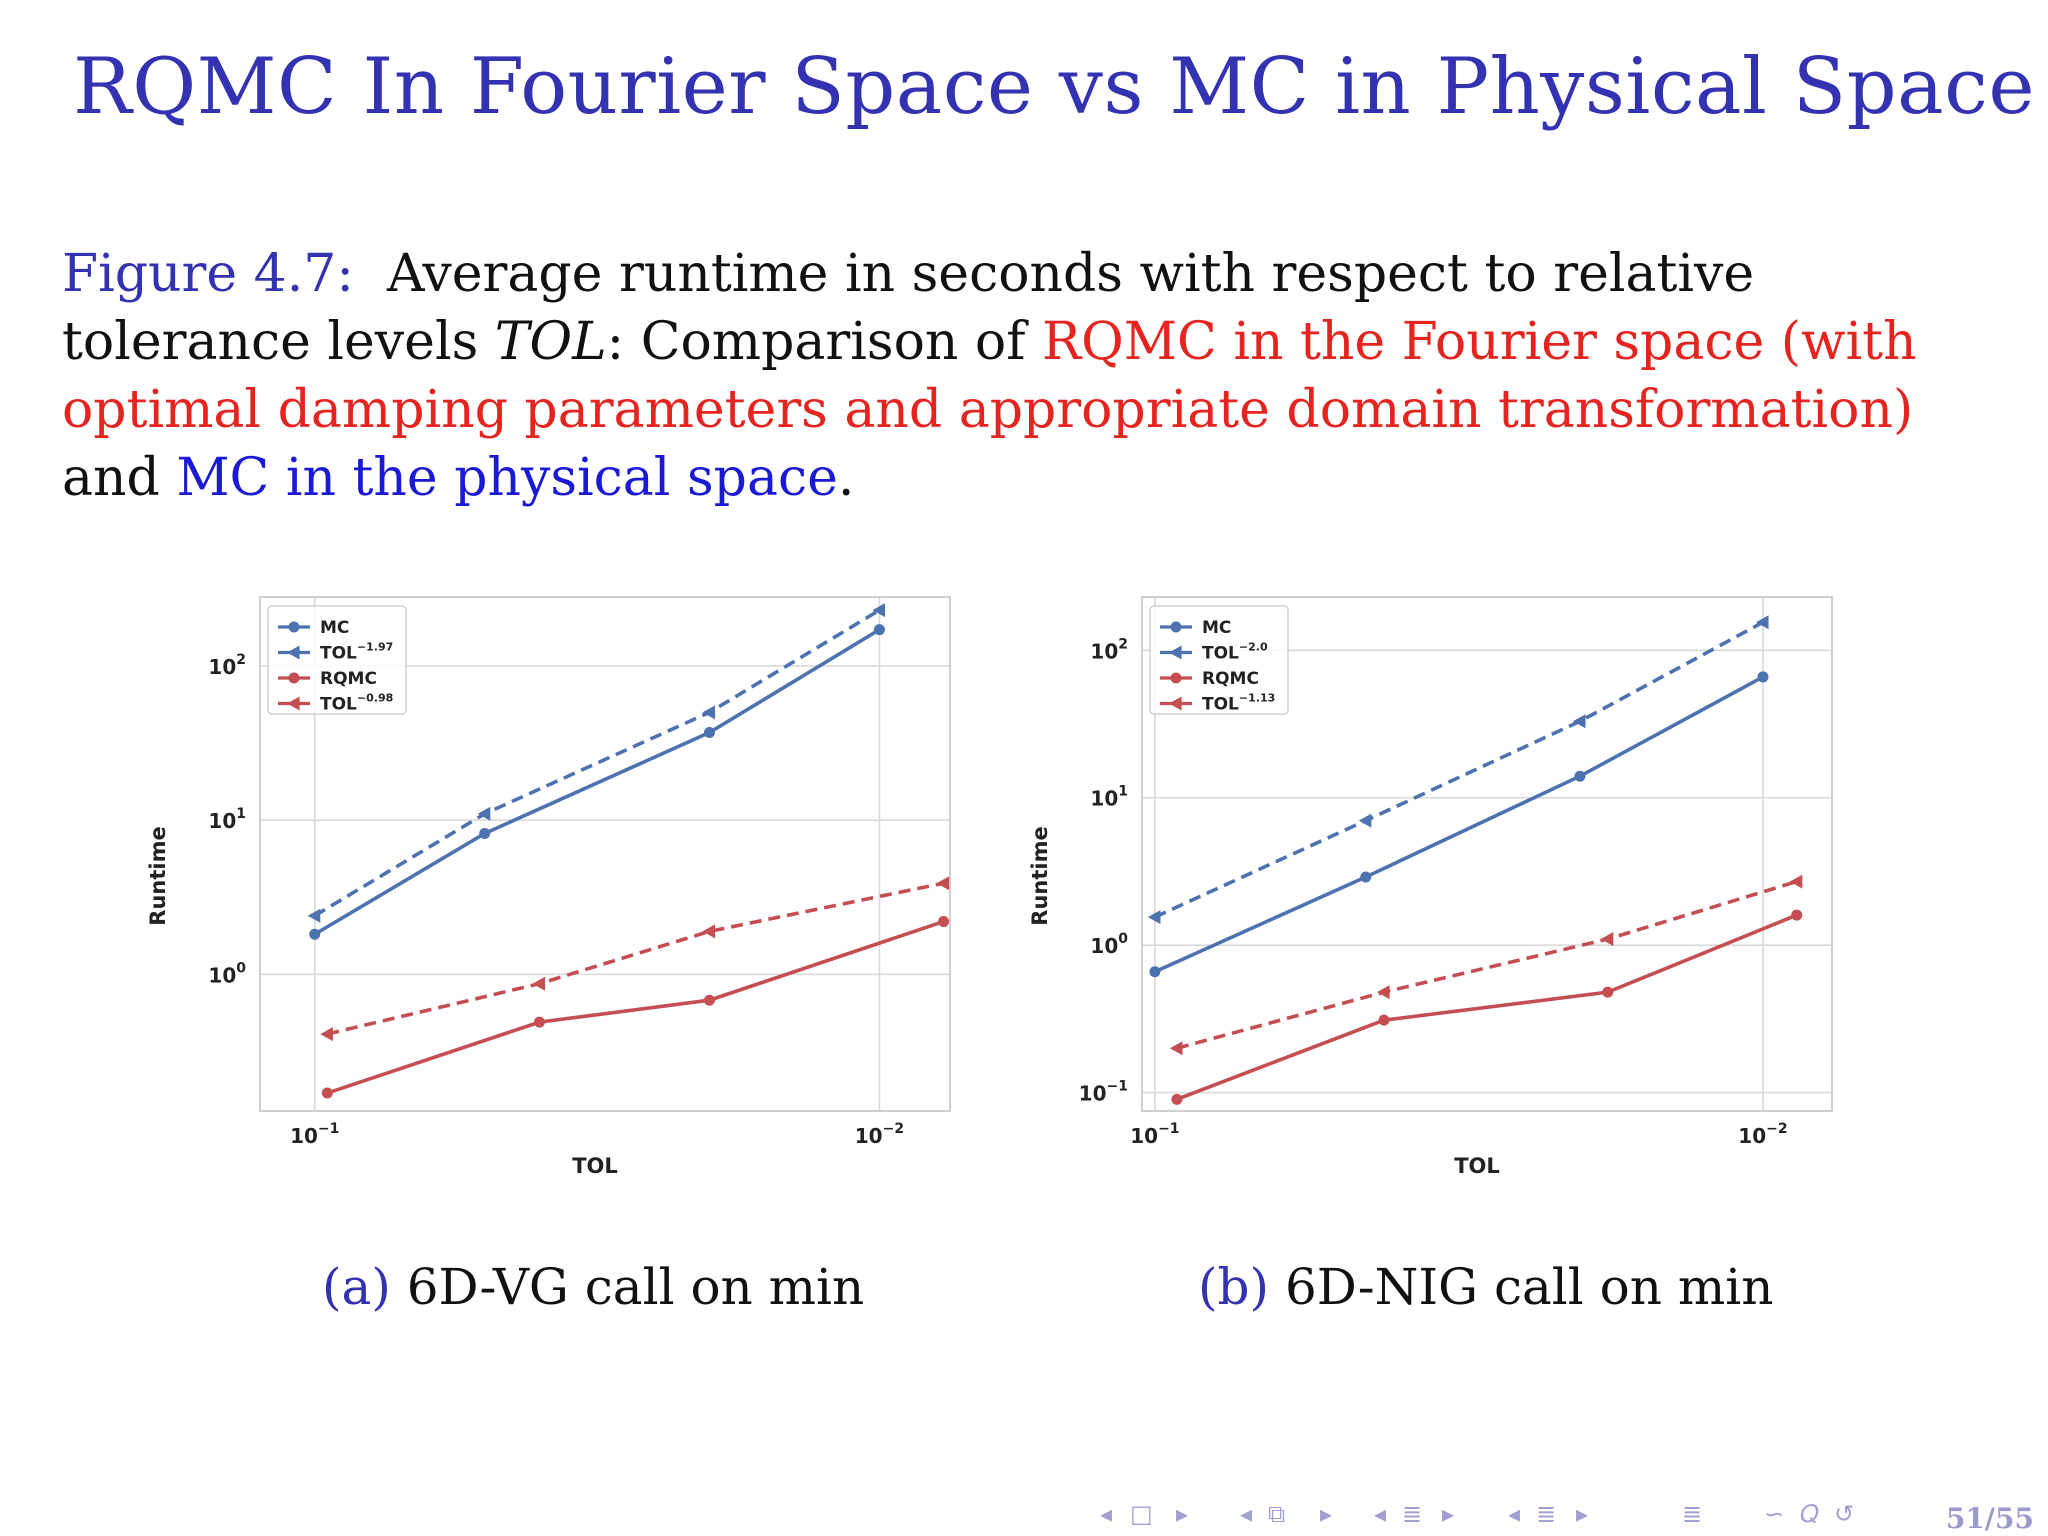  What do you see at coordinates (1141, 1514) in the screenshot?
I see `nav-frame-icon: □` at bounding box center [1141, 1514].